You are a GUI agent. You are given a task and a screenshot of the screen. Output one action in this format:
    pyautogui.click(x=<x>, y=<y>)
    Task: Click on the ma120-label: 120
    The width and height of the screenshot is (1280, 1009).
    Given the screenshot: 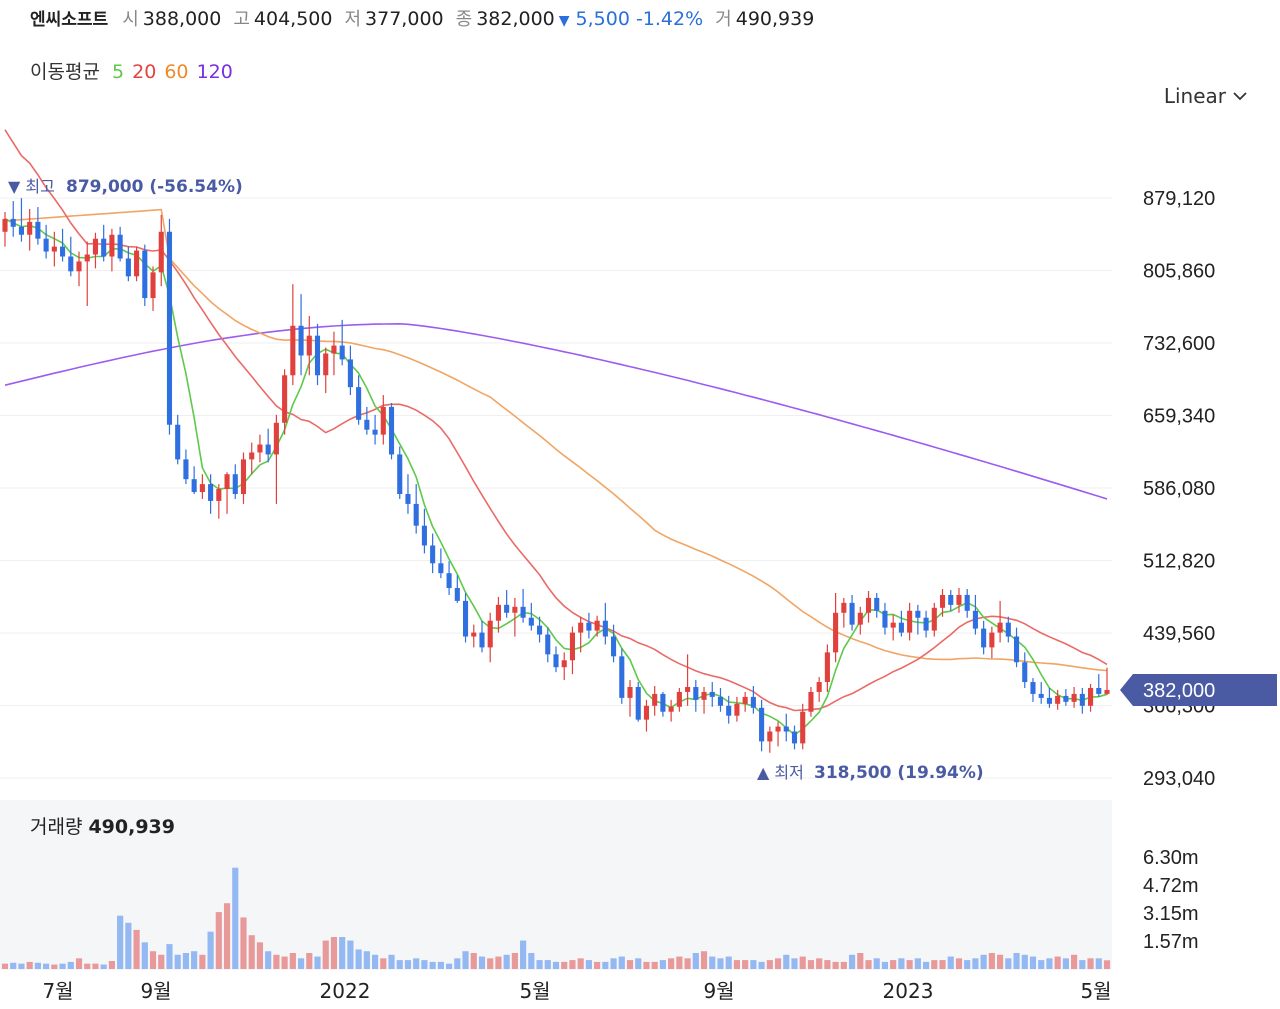 What is the action you would take?
    pyautogui.click(x=214, y=72)
    